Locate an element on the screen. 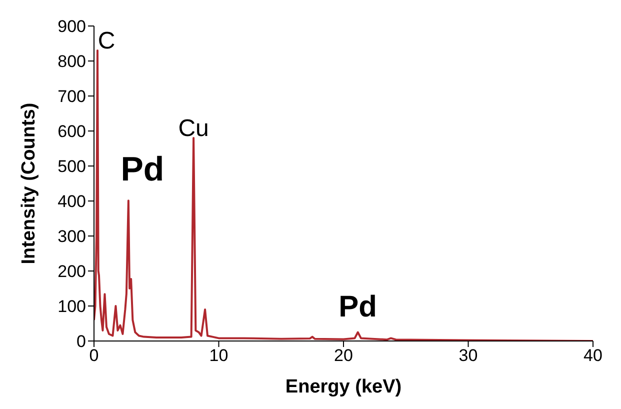 This screenshot has height=409, width=621. y-tick-label: 100 is located at coordinates (72, 306).